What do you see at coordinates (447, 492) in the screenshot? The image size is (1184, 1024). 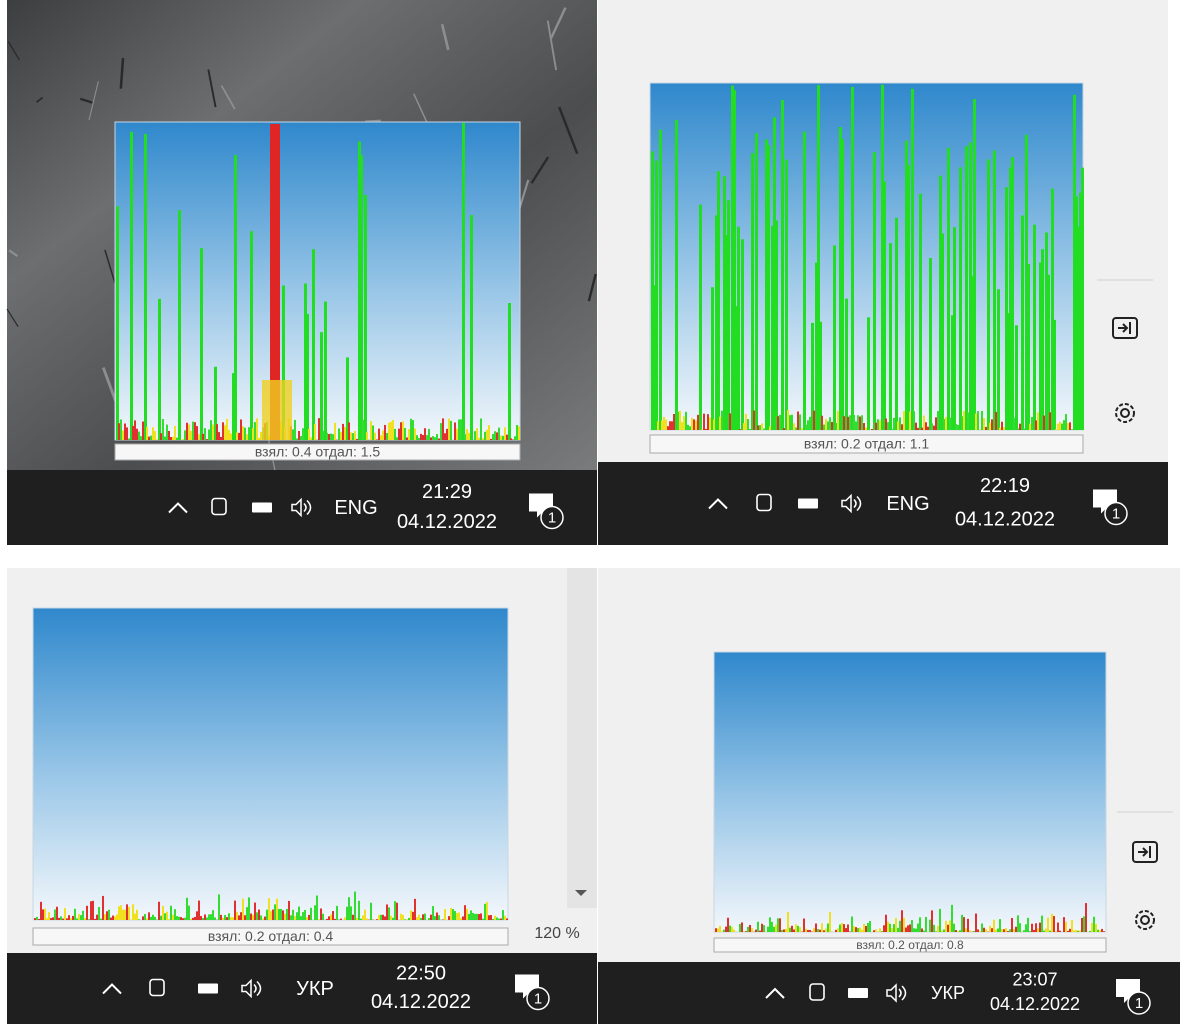 I see `clock-time: 21:29` at bounding box center [447, 492].